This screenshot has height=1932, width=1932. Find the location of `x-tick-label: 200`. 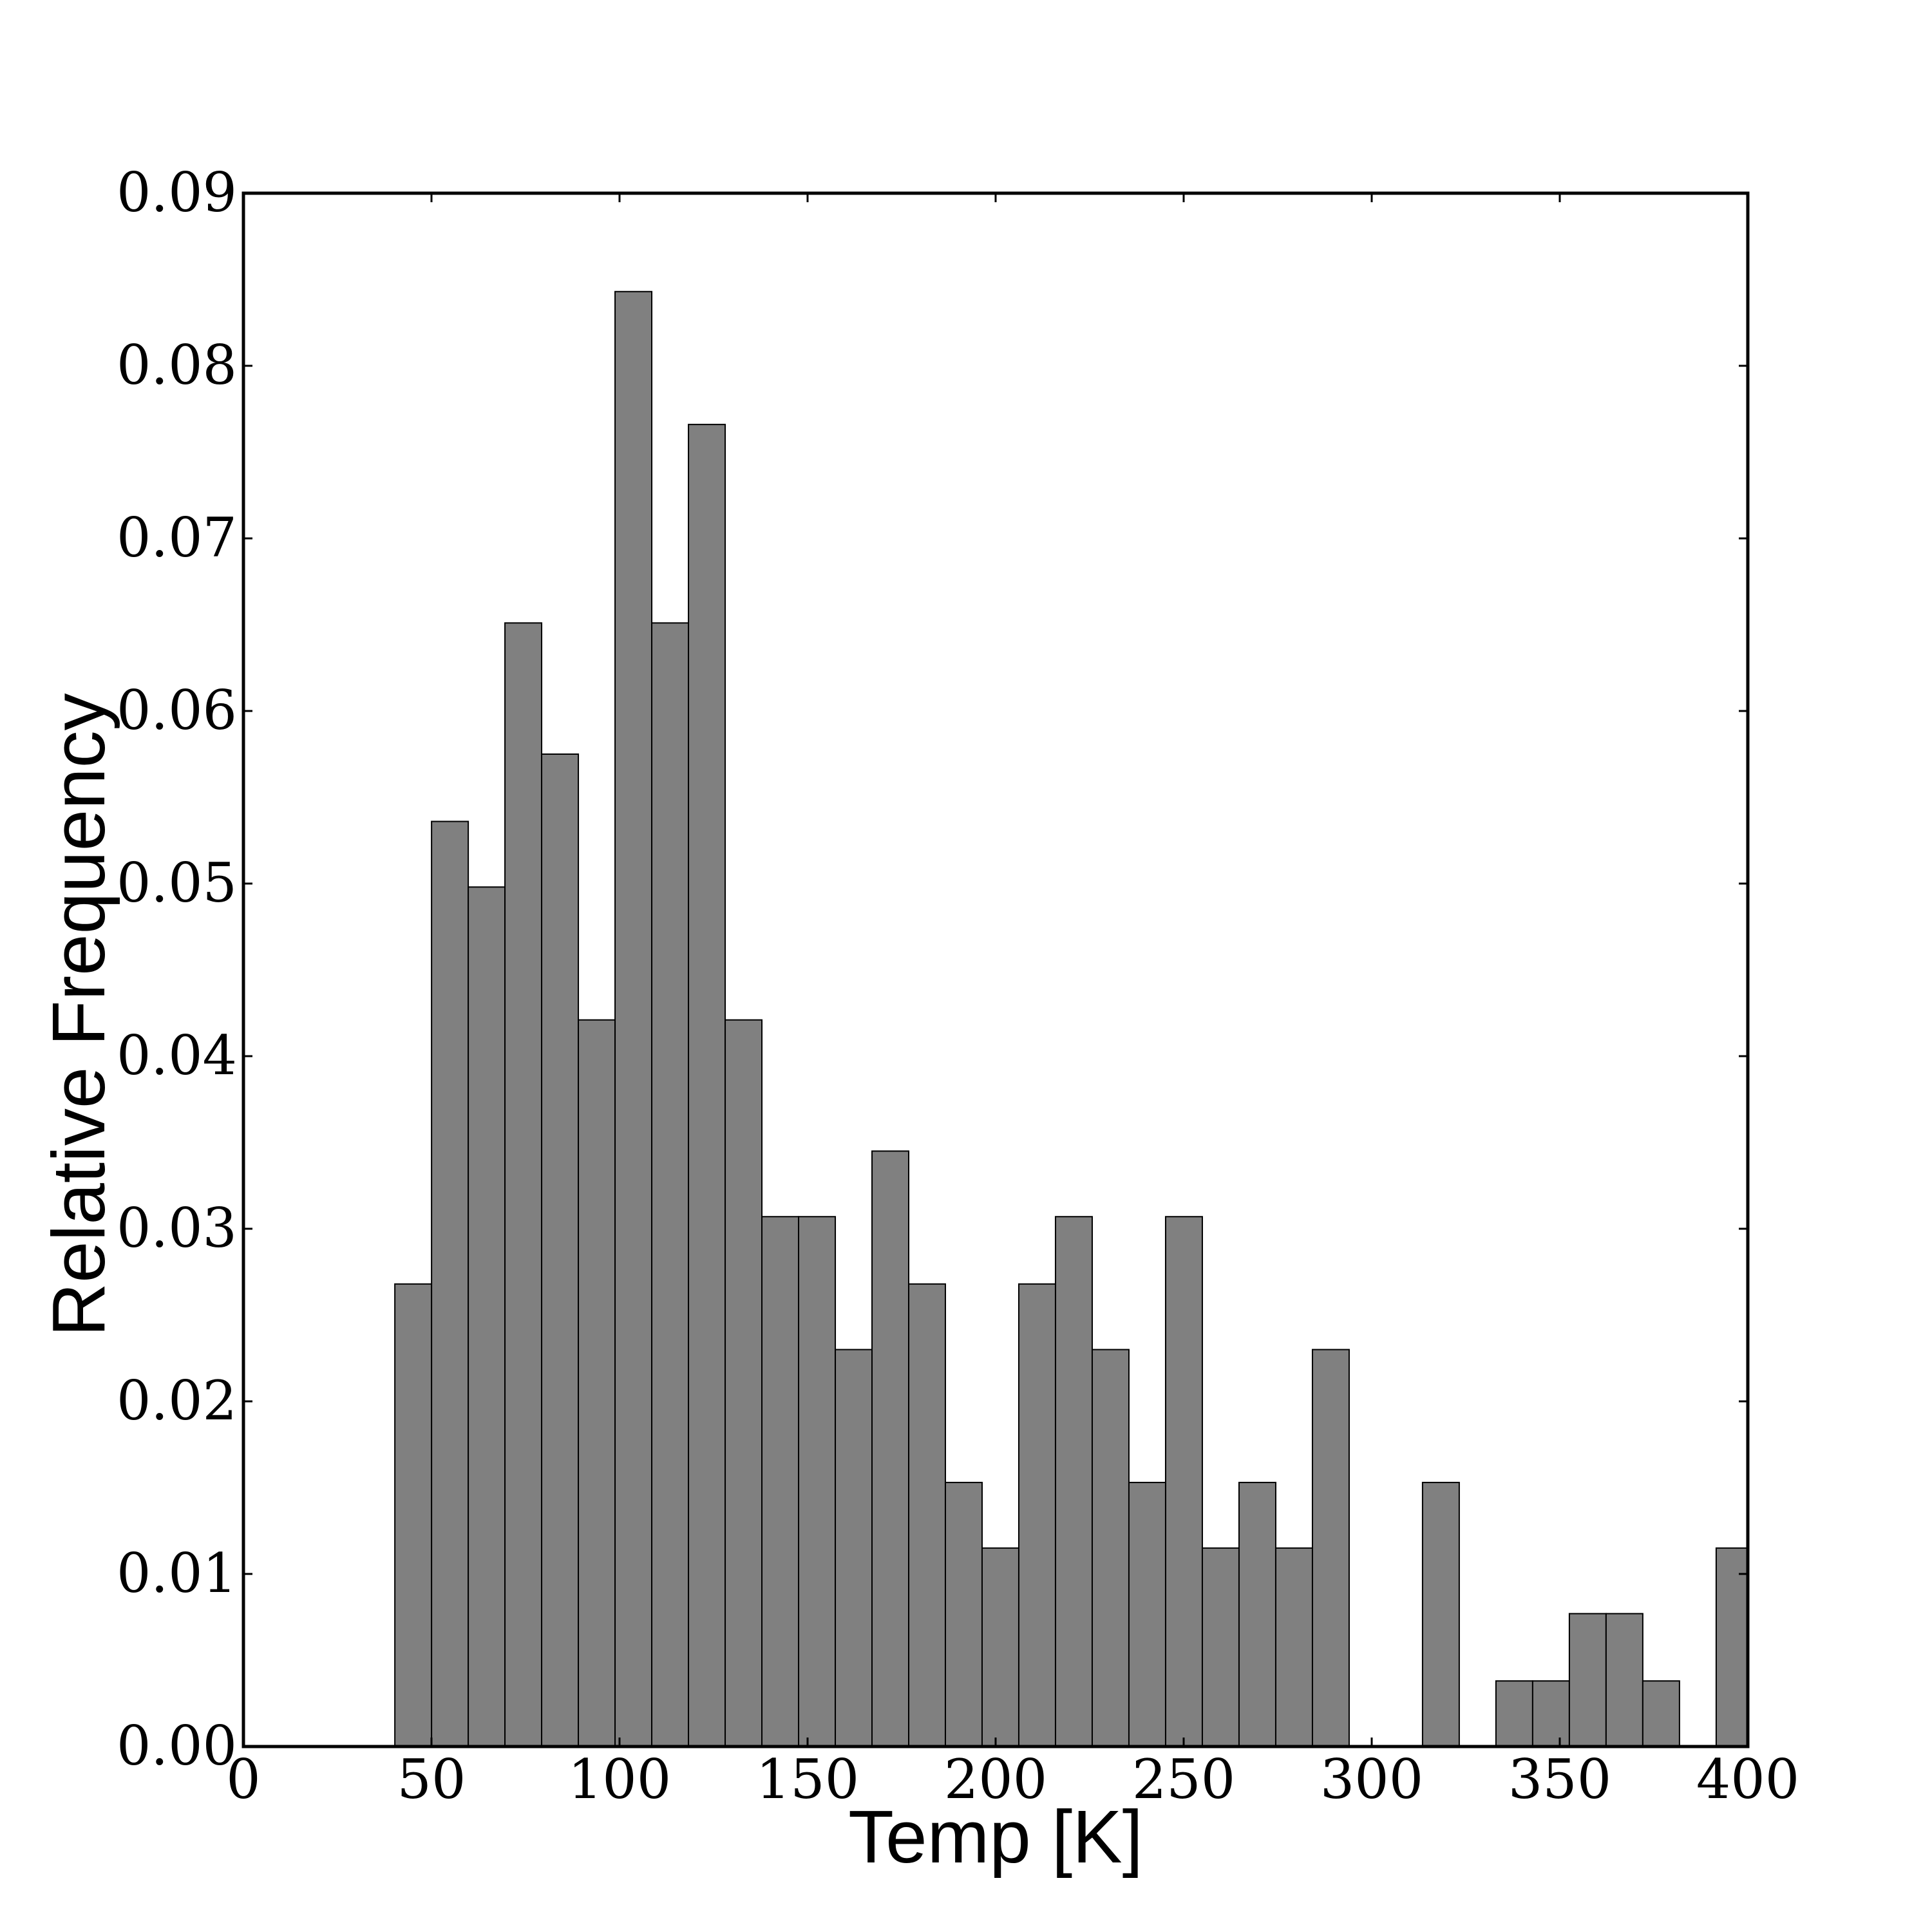

x-tick-label: 200 is located at coordinates (996, 1779).